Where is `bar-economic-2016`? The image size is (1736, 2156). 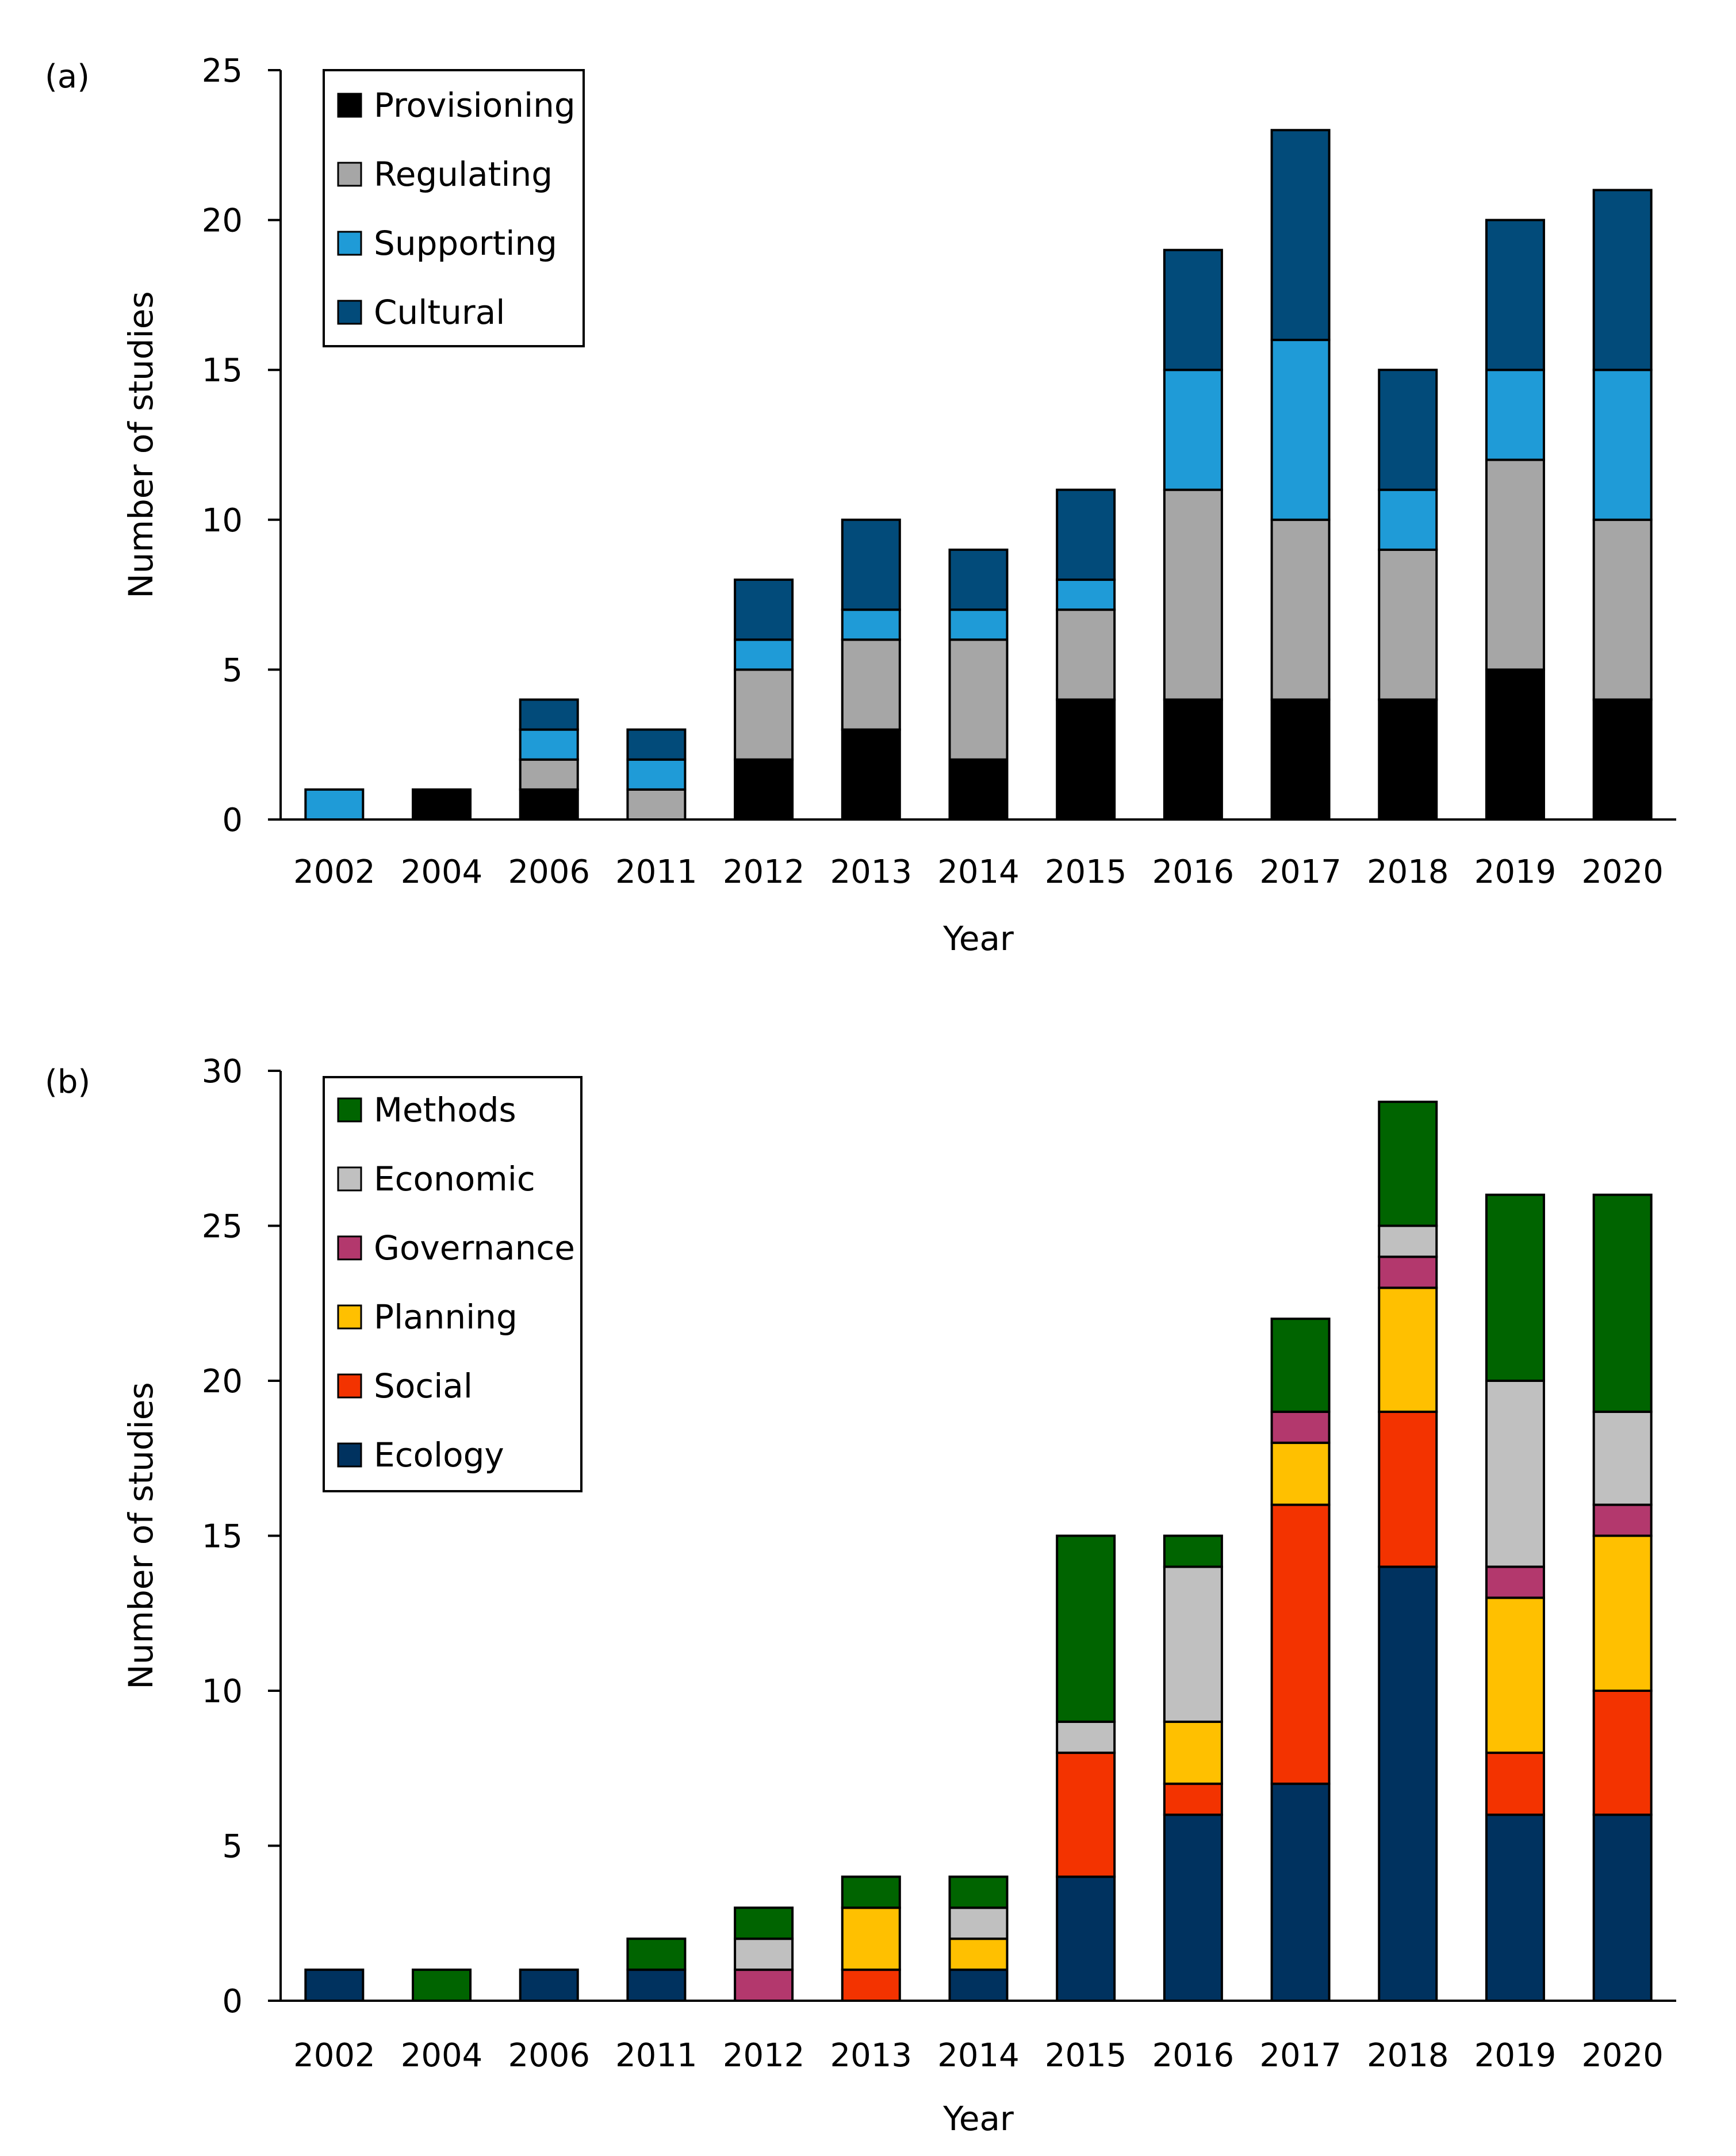 bar-economic-2016 is located at coordinates (1193, 1644).